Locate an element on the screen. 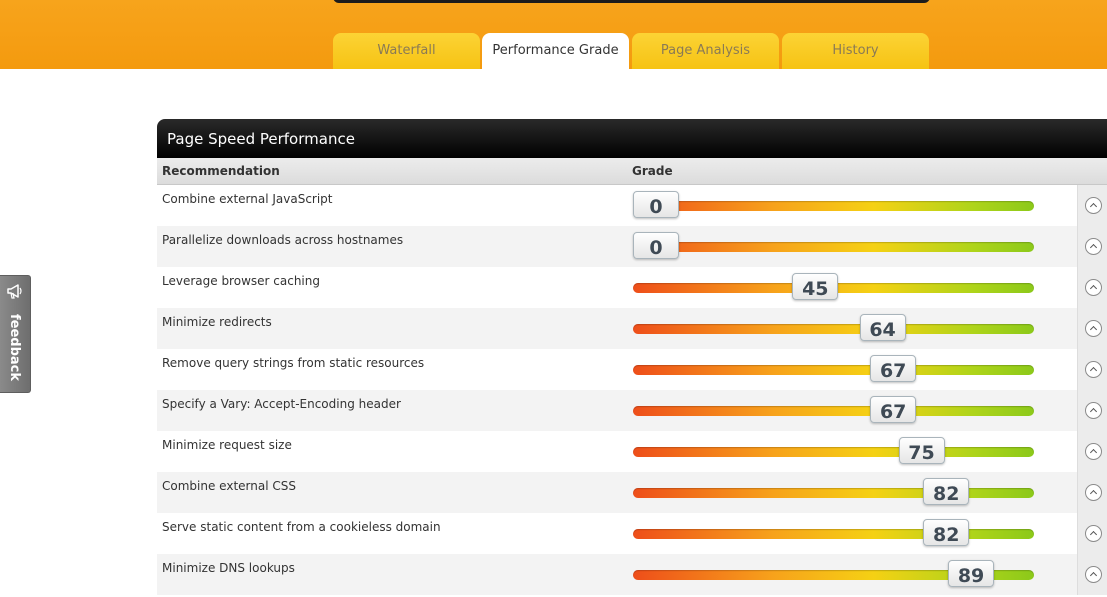 This screenshot has height=597, width=1107. recommendation-label: Leverage browser caching is located at coordinates (241, 281).